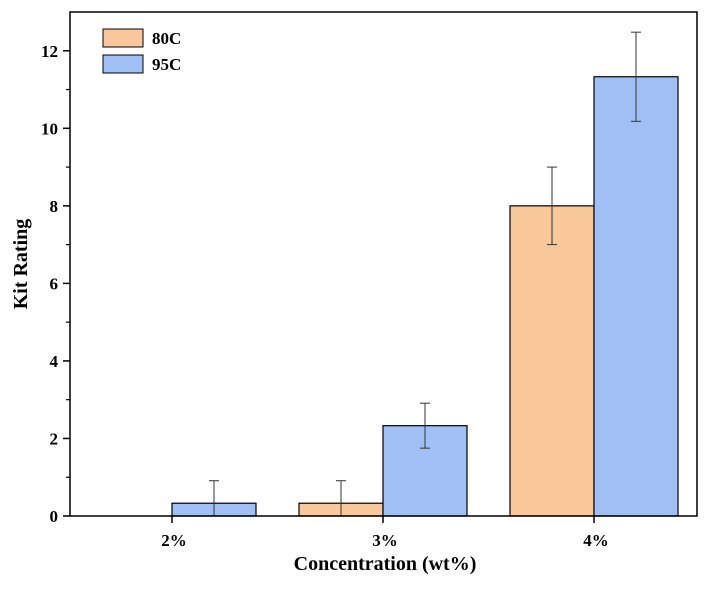  I want to click on legend-label-80c: 80C, so click(166, 38).